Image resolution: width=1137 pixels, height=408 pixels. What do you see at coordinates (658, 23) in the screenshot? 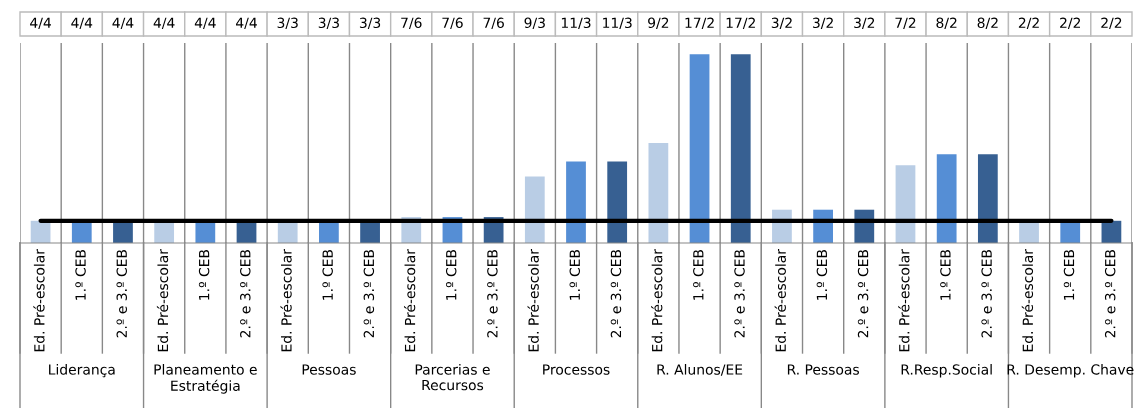
I see `data-label: 9/2` at bounding box center [658, 23].